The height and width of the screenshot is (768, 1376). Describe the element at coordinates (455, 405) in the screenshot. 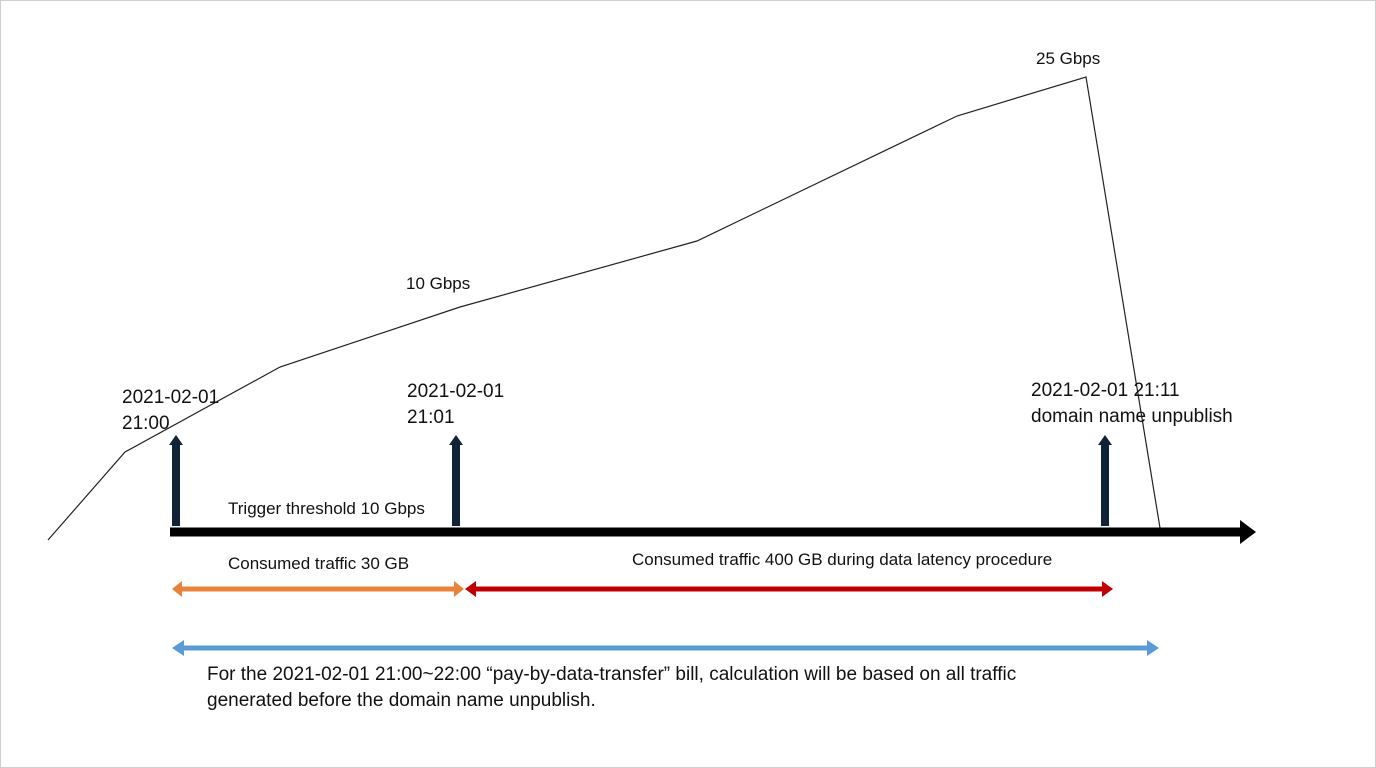

I see `timepoint-mid-label: 2021-02-01 21:01` at that location.